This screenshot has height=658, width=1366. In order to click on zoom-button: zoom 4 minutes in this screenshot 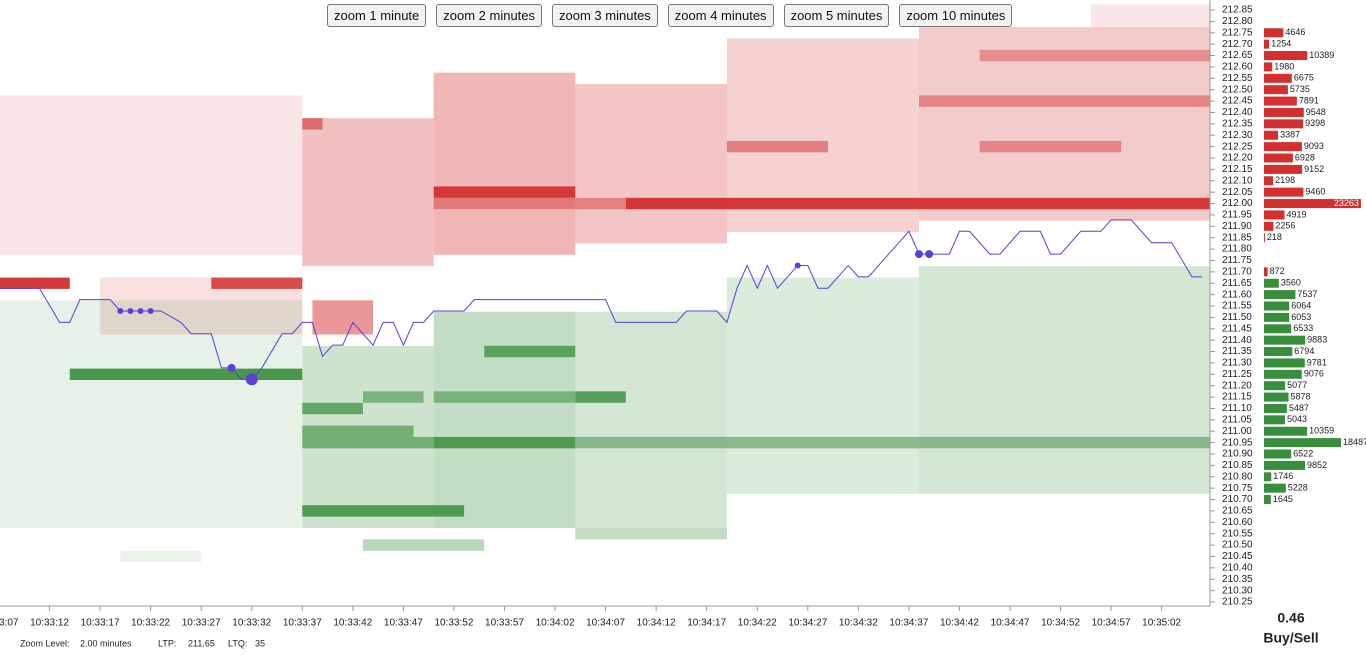, I will do `click(720, 15)`.